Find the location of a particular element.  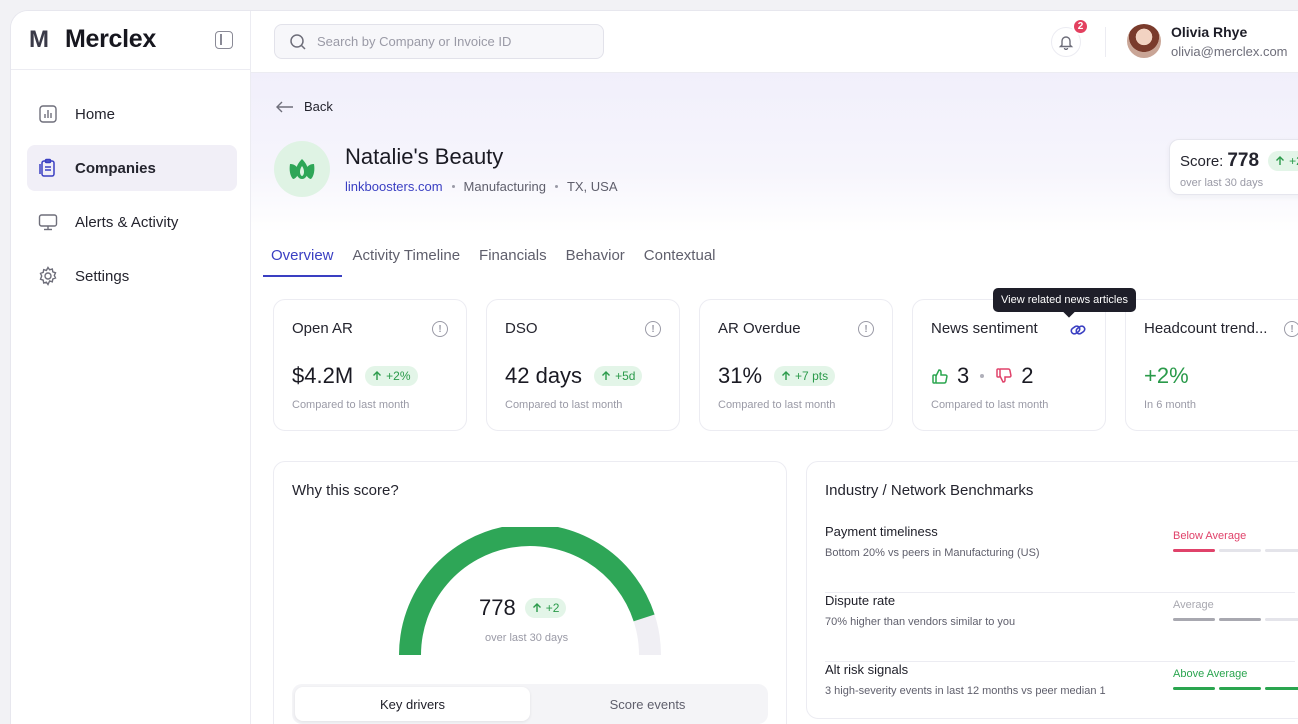

benchmark-name: Dispute rate is located at coordinates (860, 600).